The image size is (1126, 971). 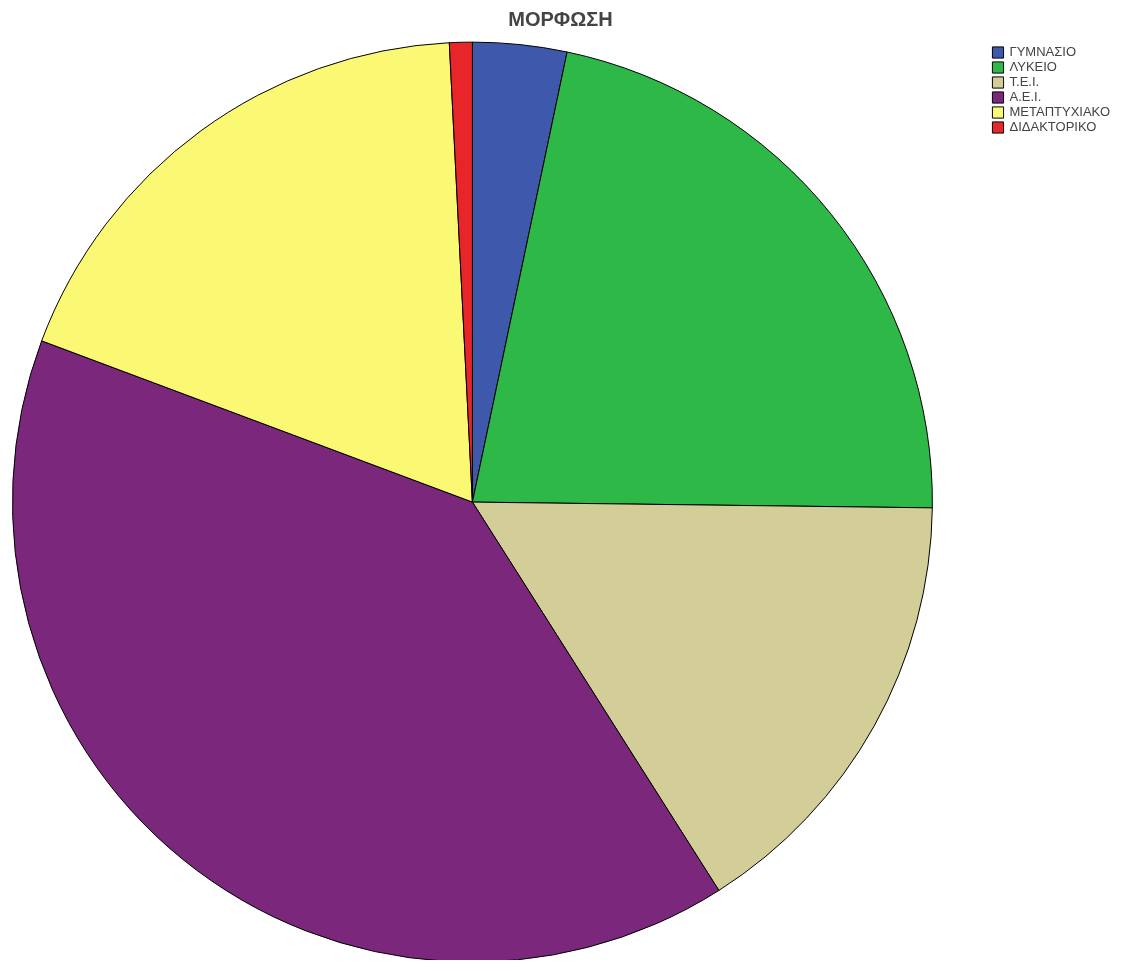 What do you see at coordinates (1033, 66) in the screenshot?
I see `legend-label: ΛΥΚΕΙΟ` at bounding box center [1033, 66].